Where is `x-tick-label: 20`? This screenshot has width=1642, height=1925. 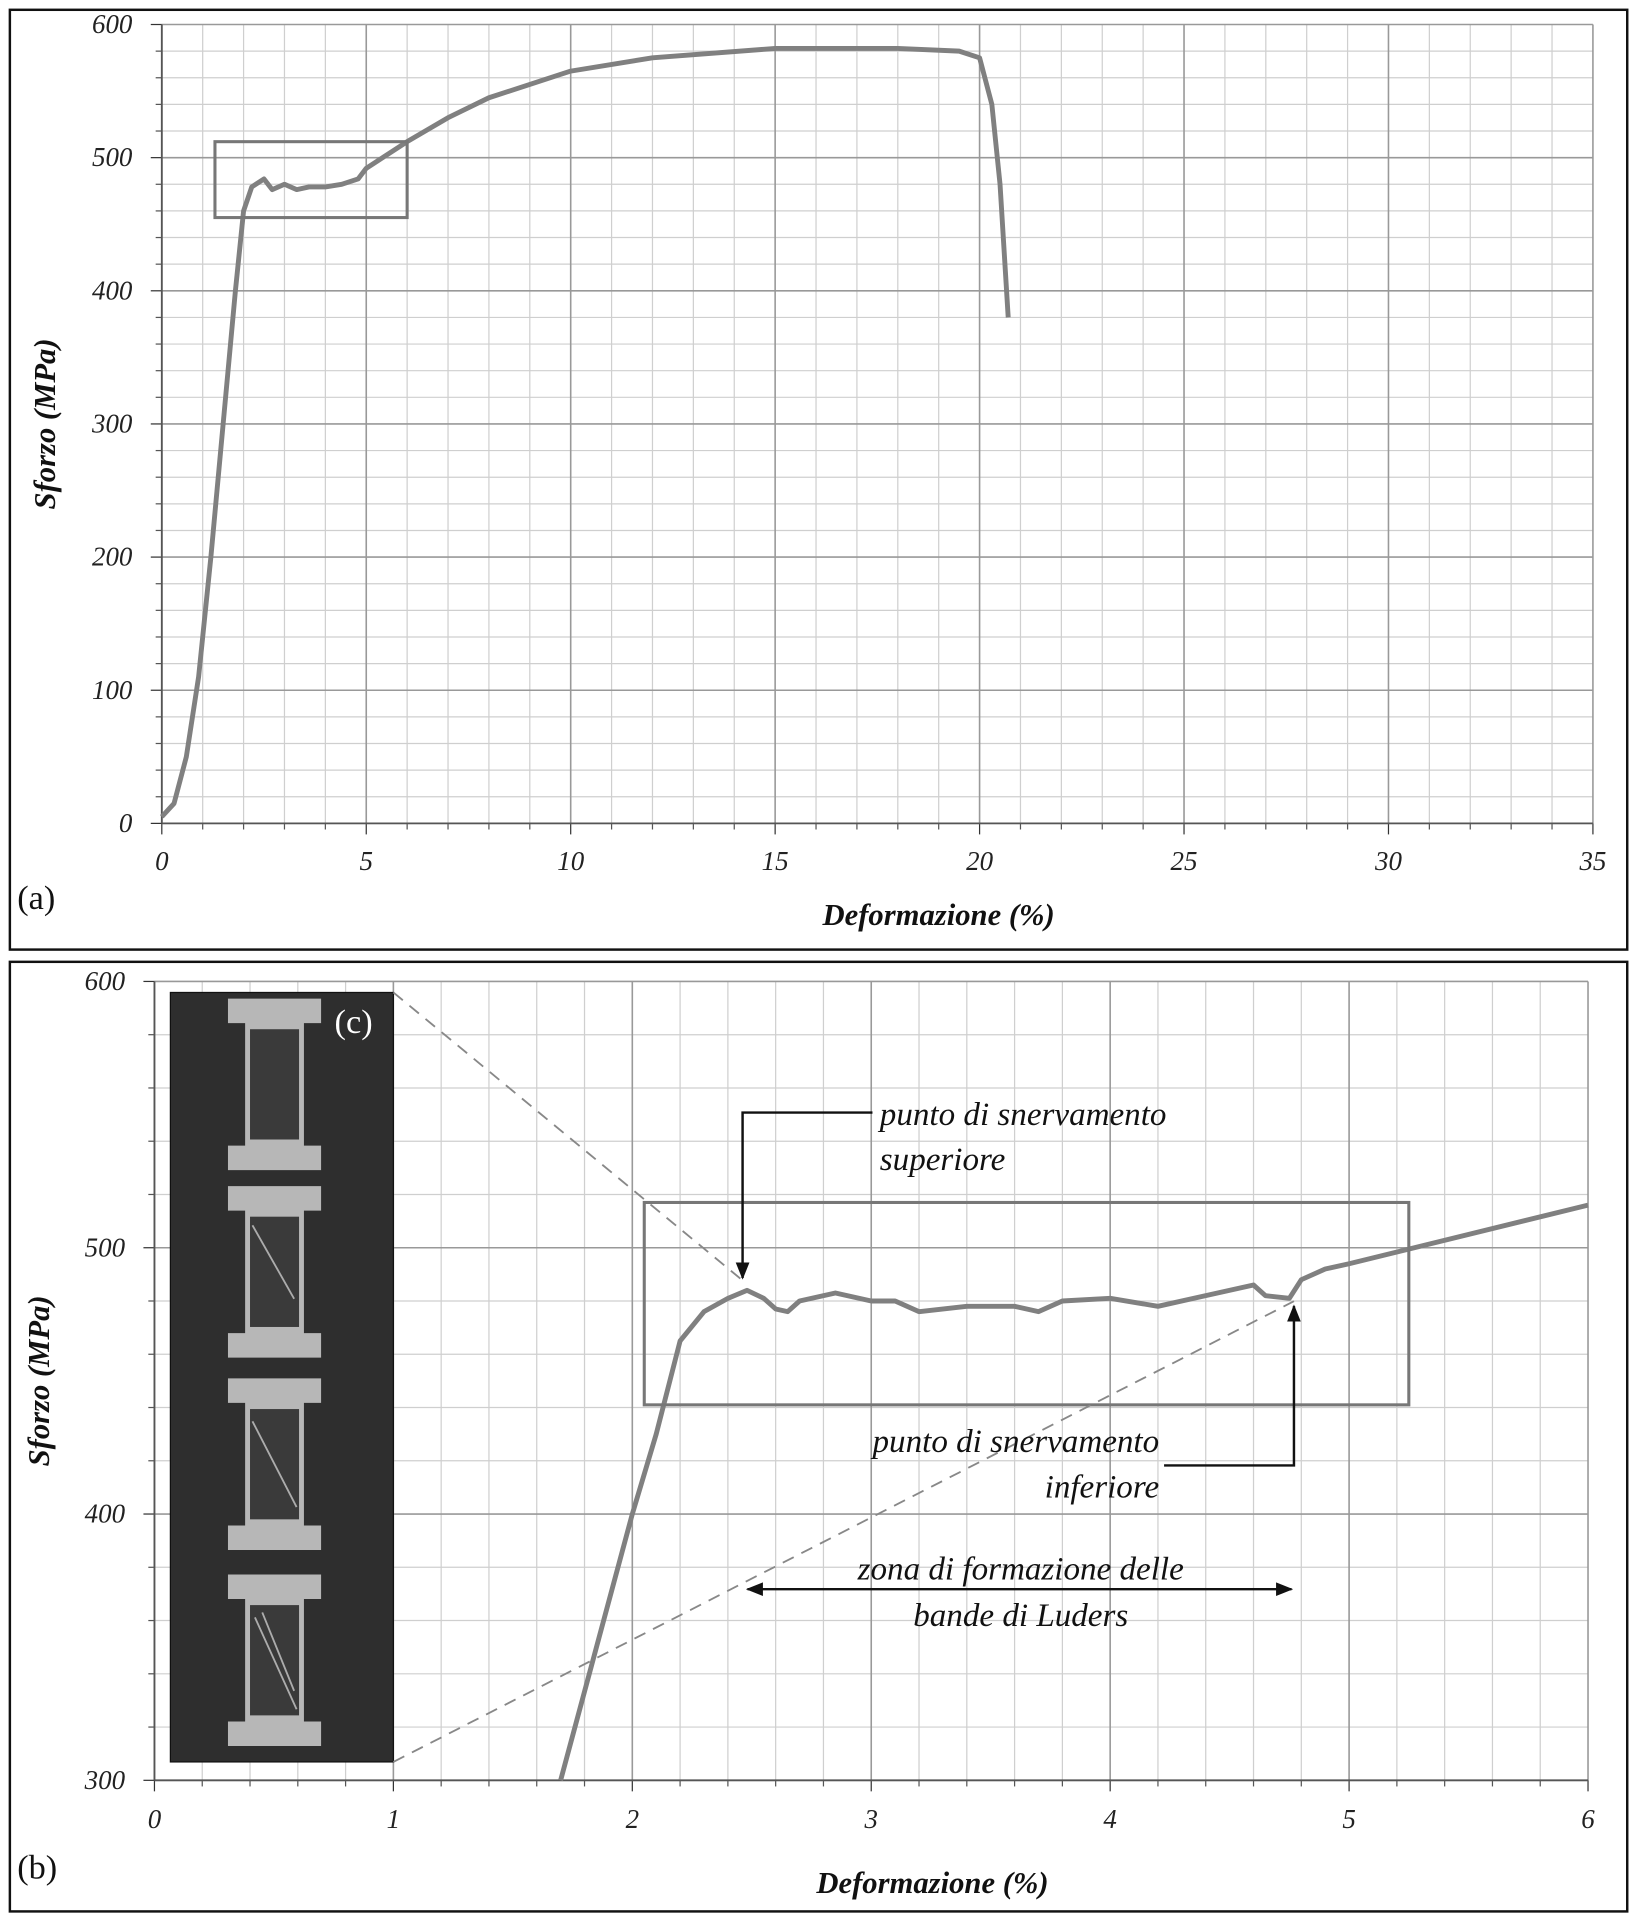 x-tick-label: 20 is located at coordinates (979, 861).